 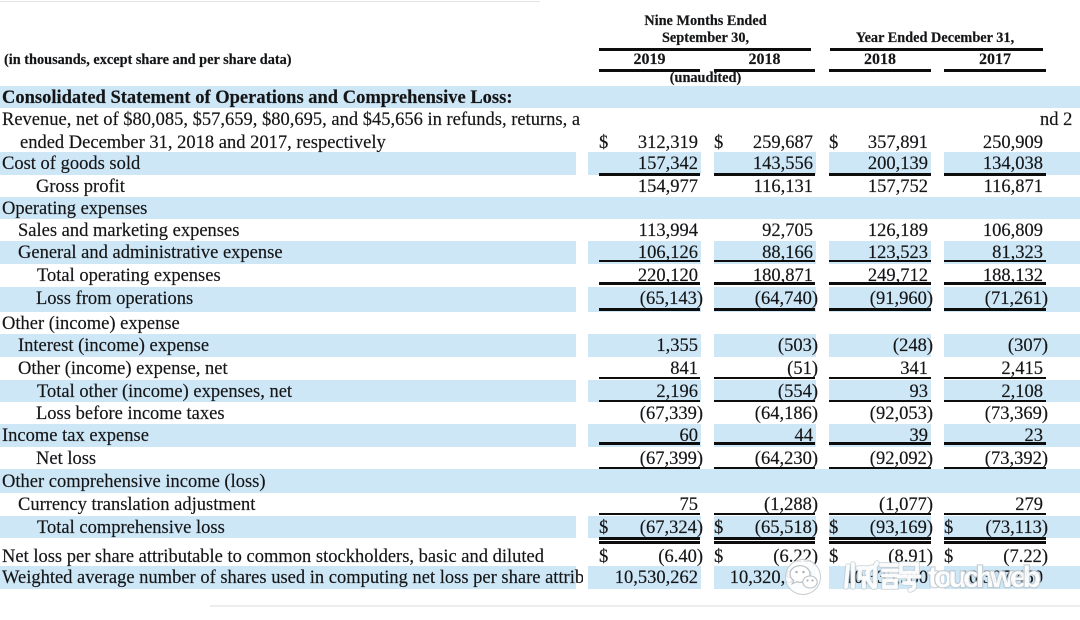 I want to click on svg-text: touchweb, so click(x=984, y=577).